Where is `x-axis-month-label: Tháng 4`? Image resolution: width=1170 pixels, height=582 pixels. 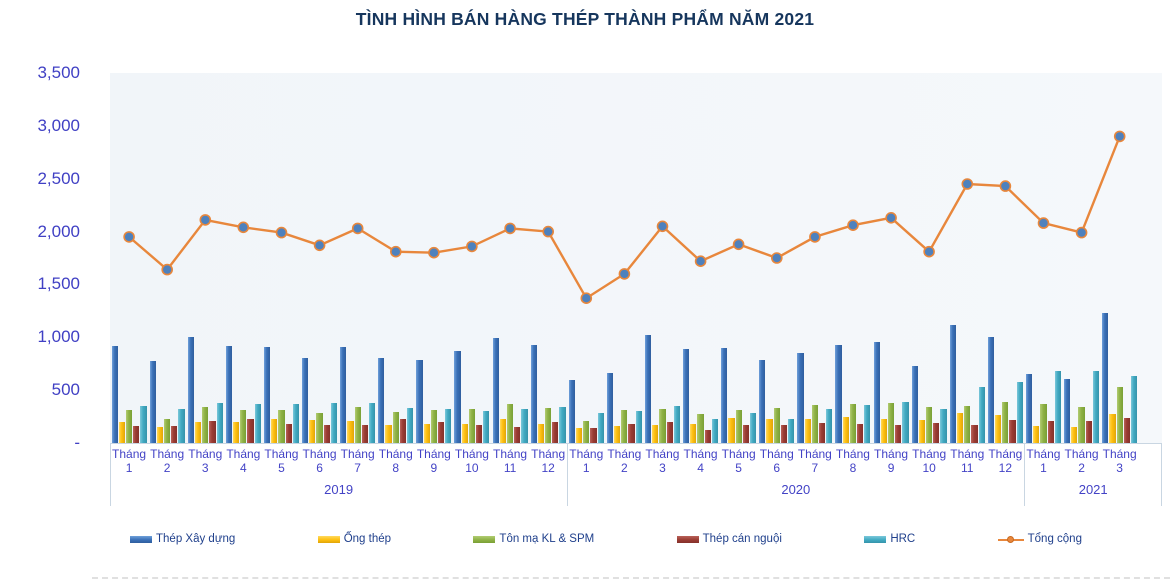 x-axis-month-label: Tháng 4 is located at coordinates (700, 461).